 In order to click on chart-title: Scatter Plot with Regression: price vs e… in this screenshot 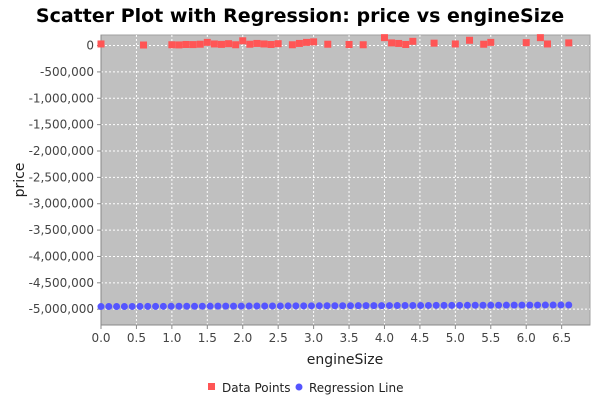, I will do `click(300, 16)`.